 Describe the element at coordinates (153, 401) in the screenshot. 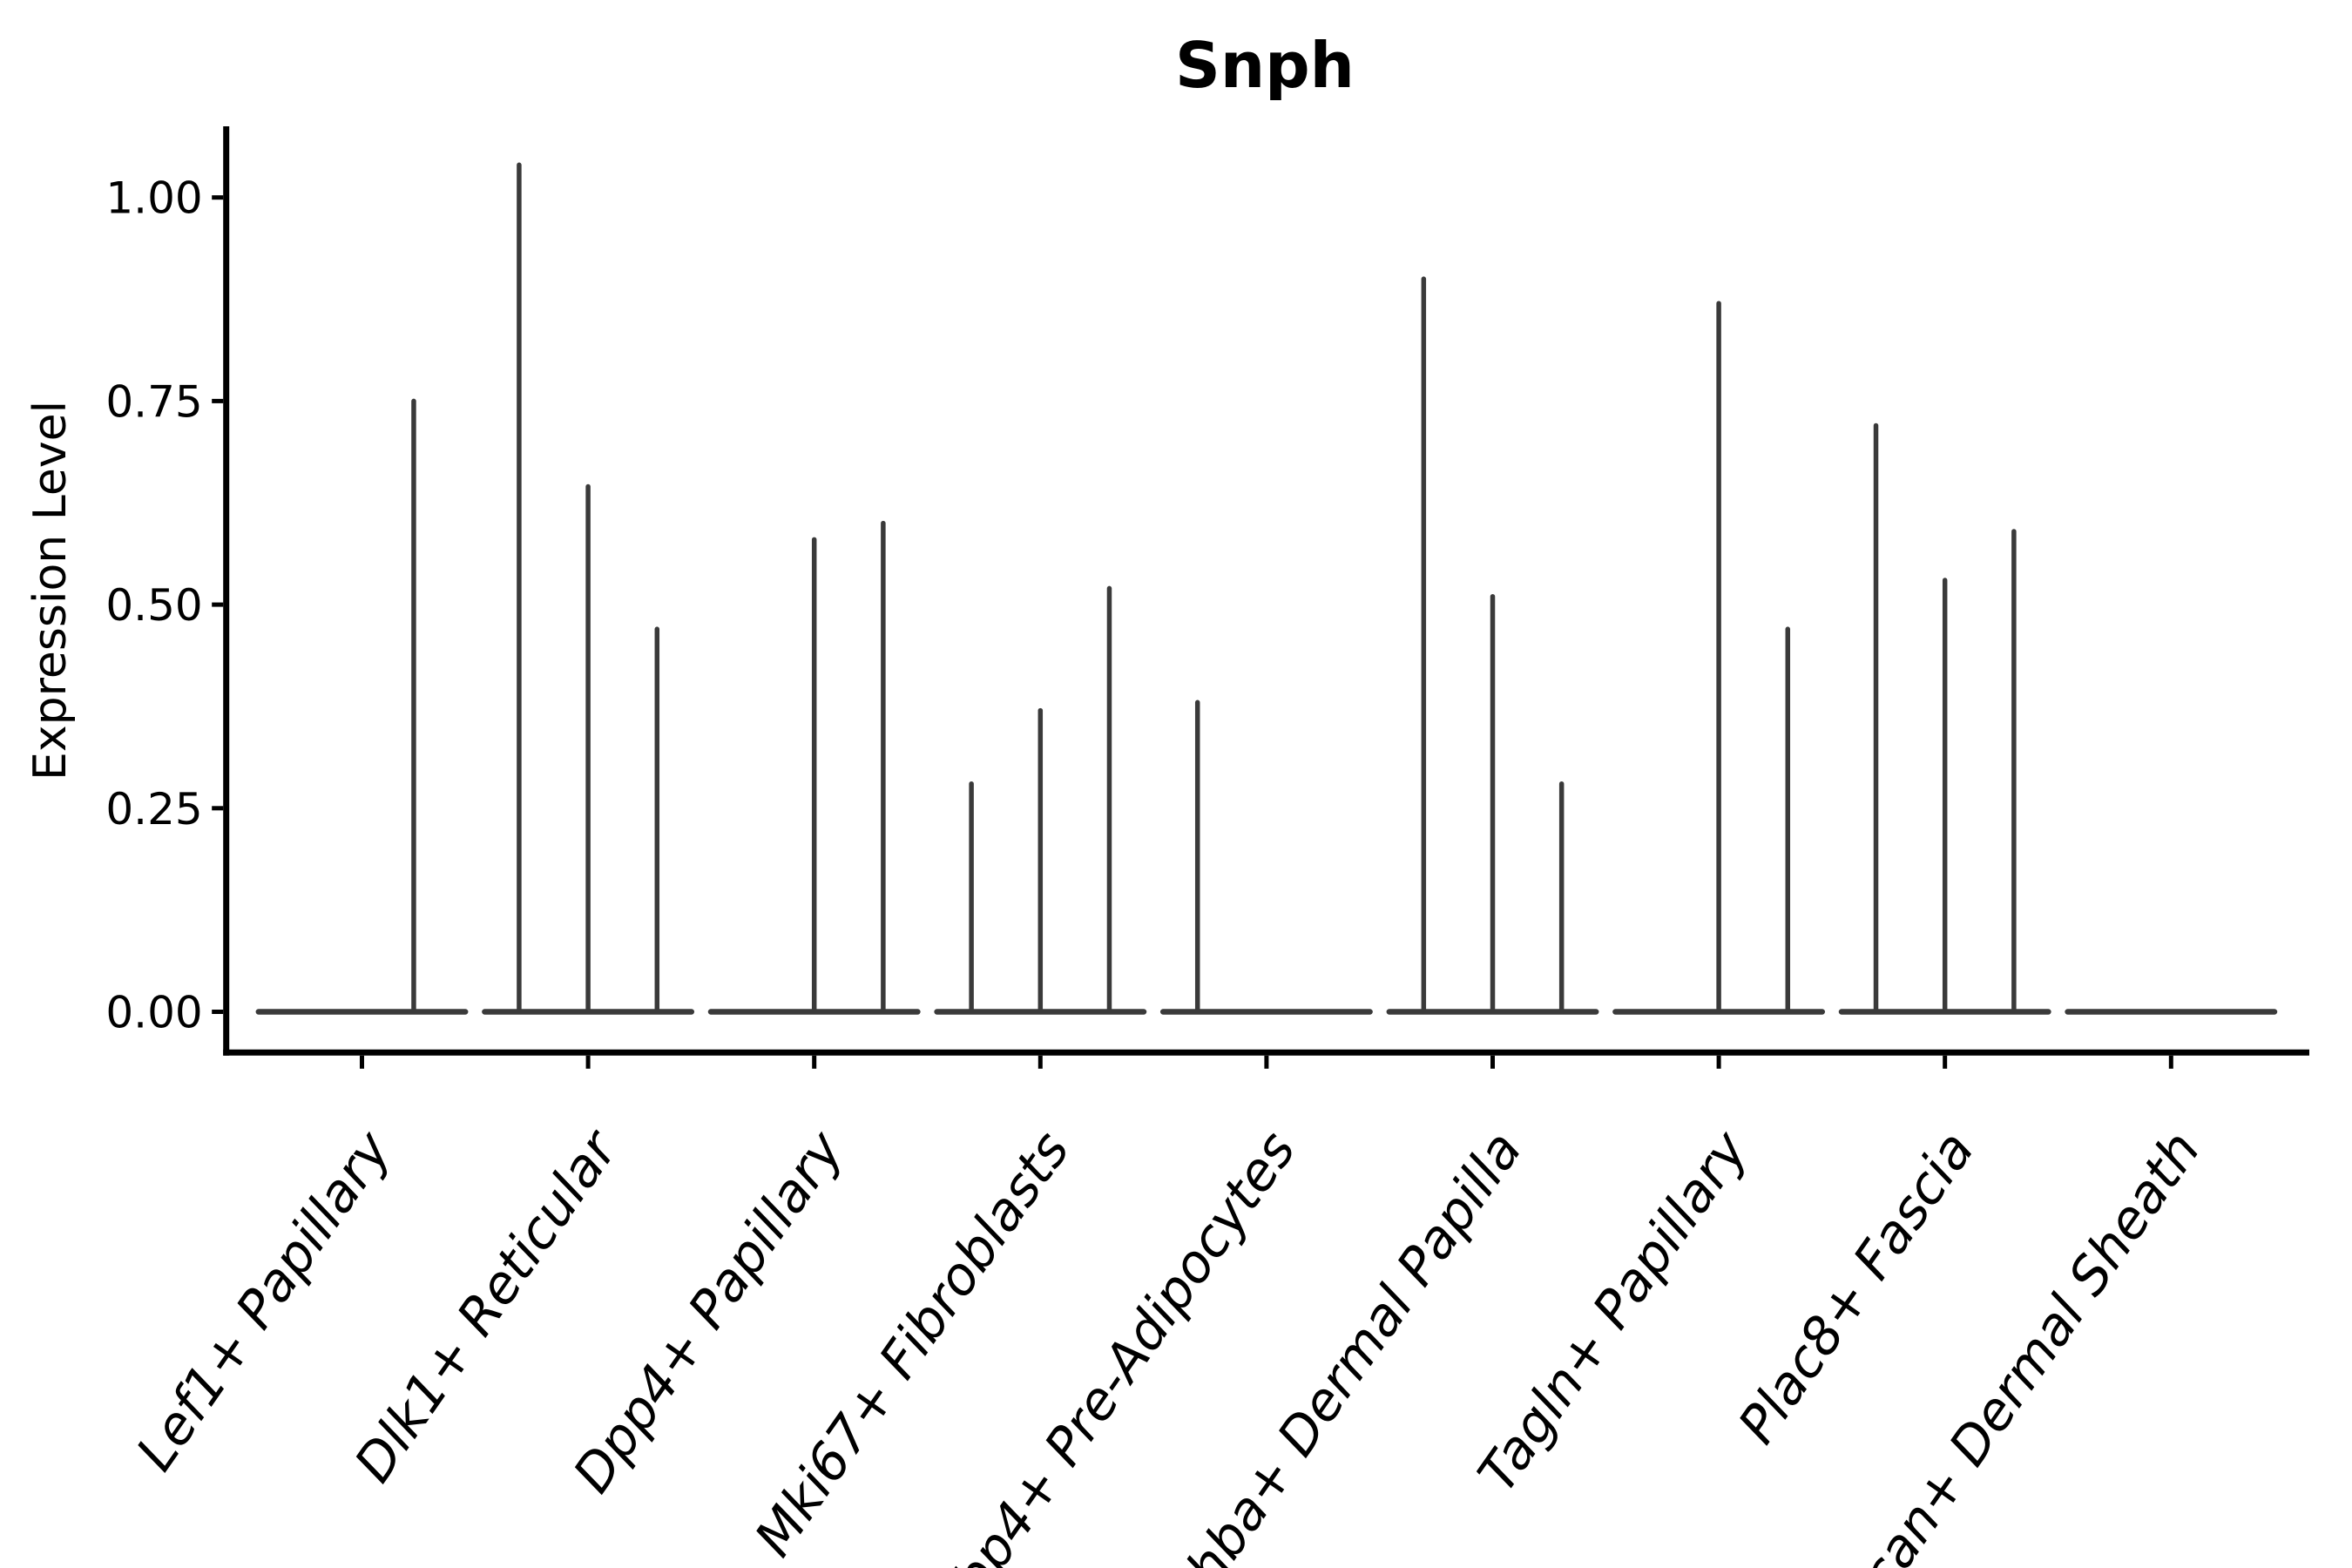

I see `y-tick-label: 0.75` at that location.